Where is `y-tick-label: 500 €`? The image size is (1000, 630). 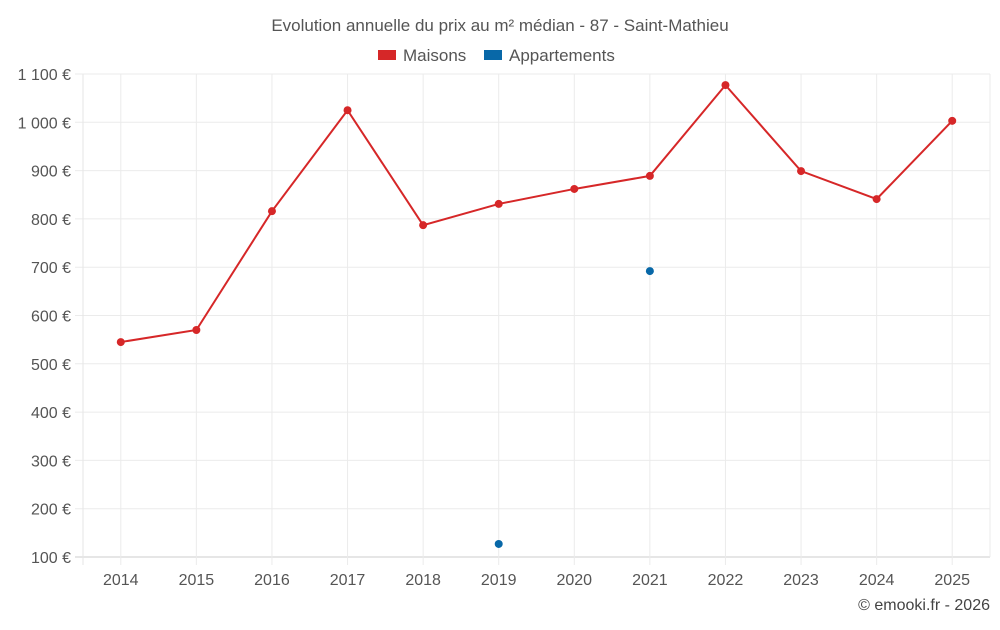
y-tick-label: 500 € is located at coordinates (51, 365).